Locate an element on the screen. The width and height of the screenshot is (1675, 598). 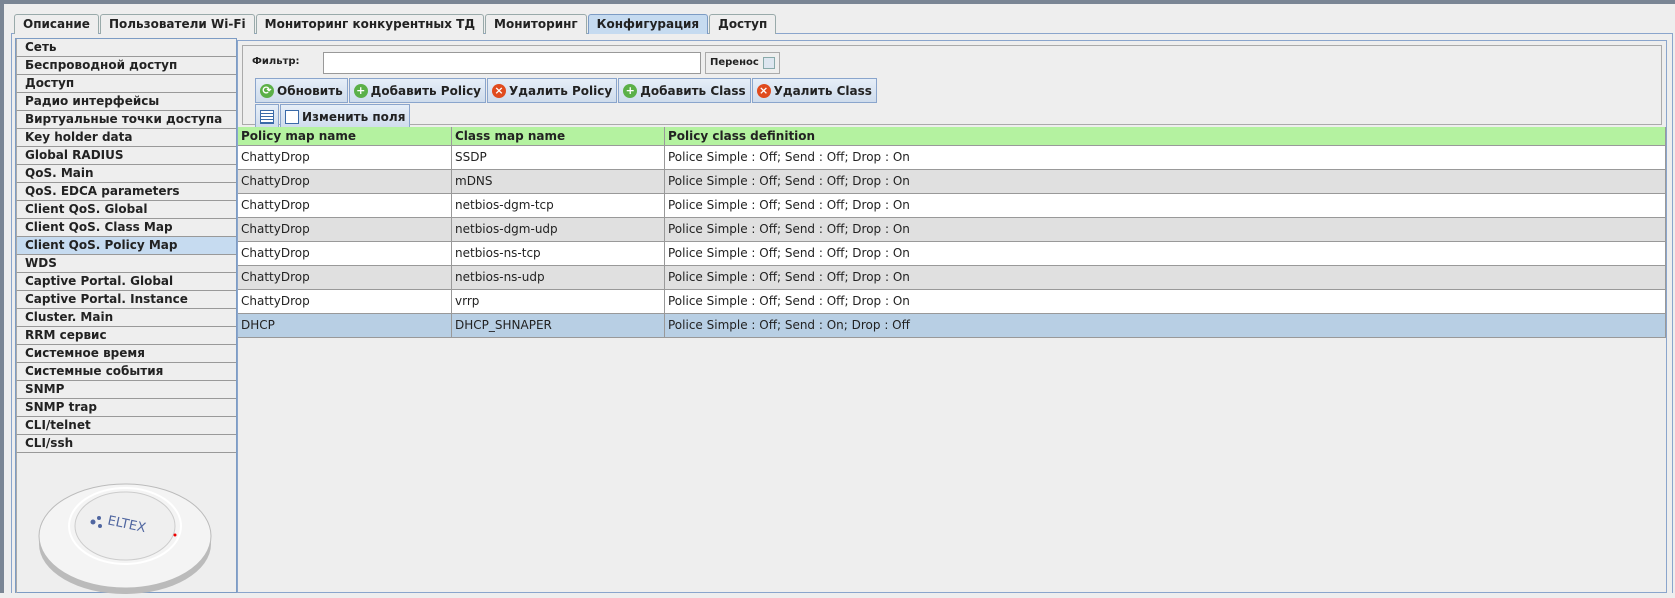
edit-fields-label: Изменить поля is located at coordinates (354, 116).